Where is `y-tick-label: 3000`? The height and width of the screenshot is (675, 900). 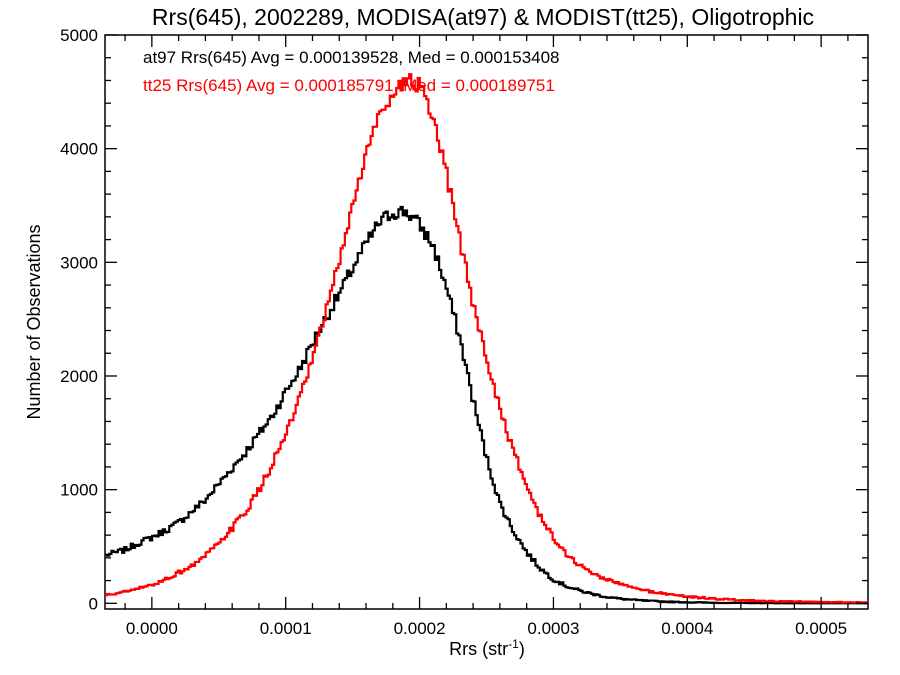
y-tick-label: 3000 is located at coordinates (79, 262).